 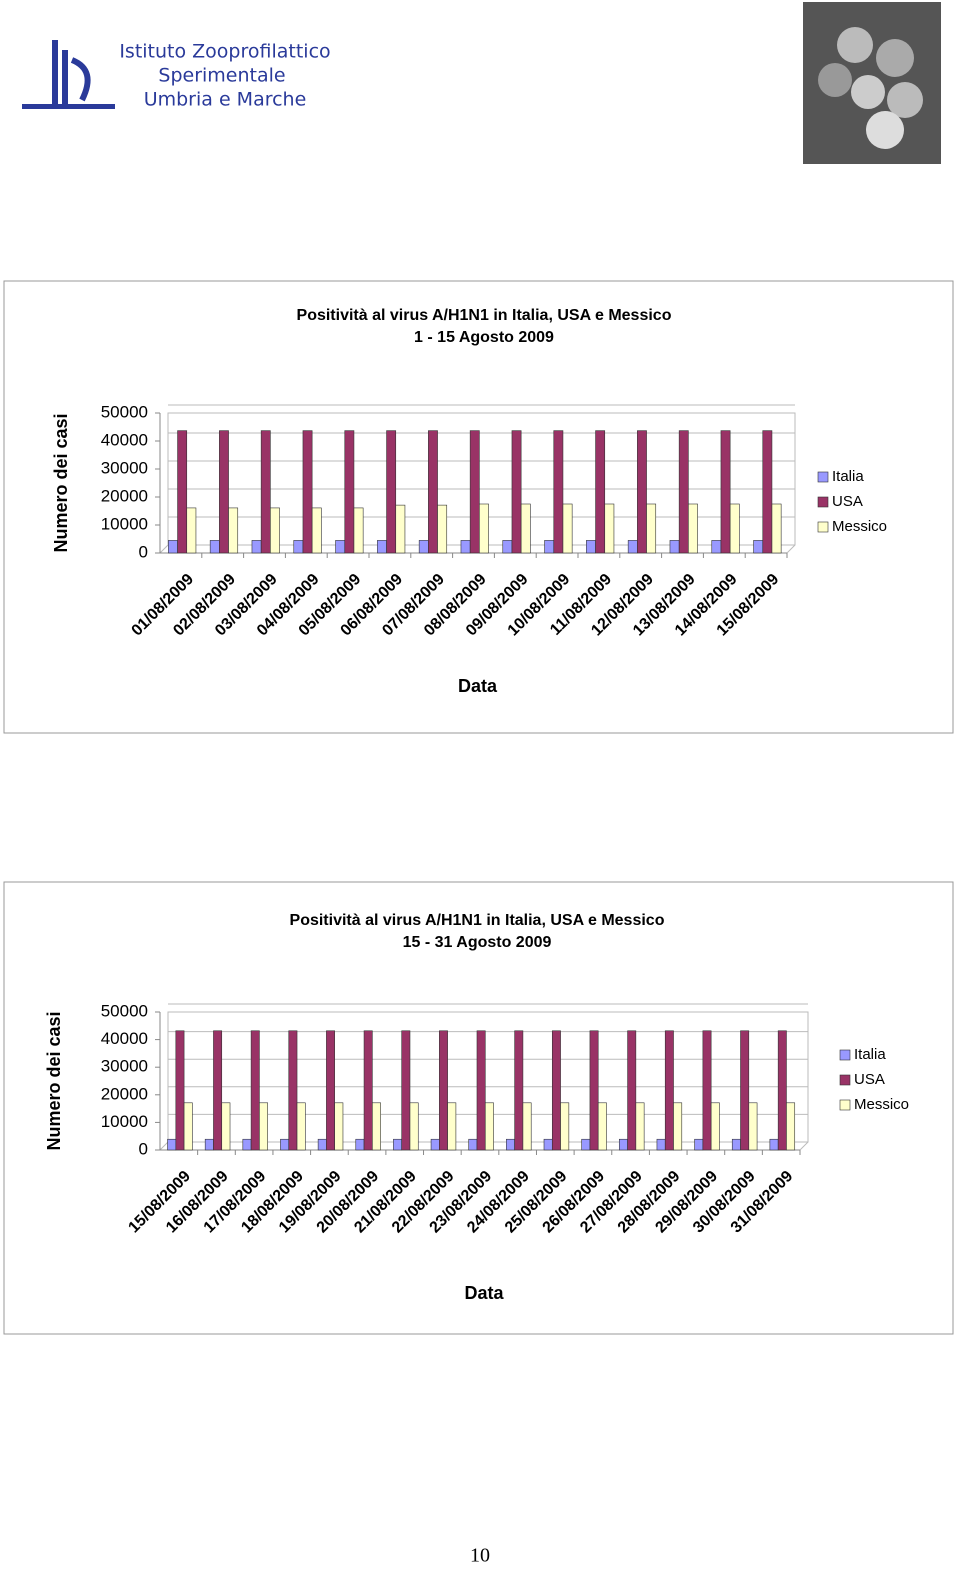 I want to click on chart-subtitle: 1 - 15 Agosto 2009, so click(x=484, y=337).